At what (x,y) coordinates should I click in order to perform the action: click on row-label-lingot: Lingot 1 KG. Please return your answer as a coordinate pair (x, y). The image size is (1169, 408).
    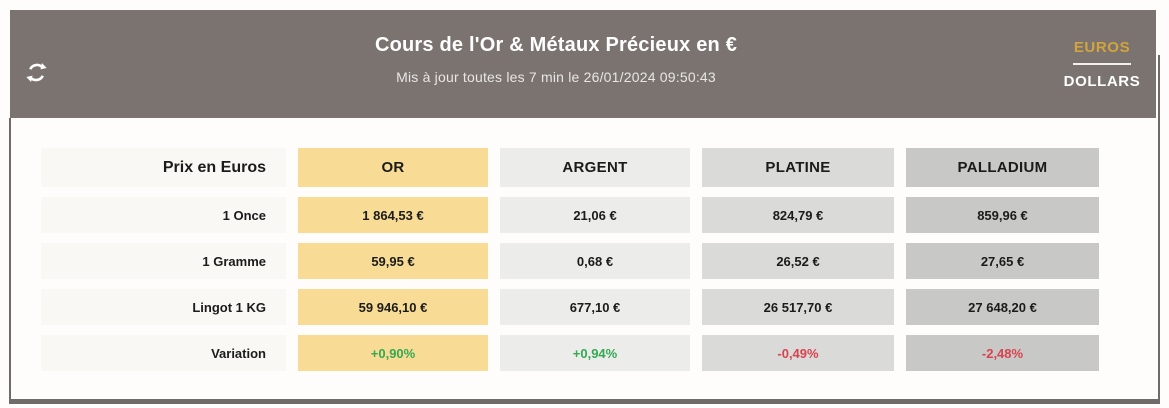
    Looking at the image, I should click on (163, 307).